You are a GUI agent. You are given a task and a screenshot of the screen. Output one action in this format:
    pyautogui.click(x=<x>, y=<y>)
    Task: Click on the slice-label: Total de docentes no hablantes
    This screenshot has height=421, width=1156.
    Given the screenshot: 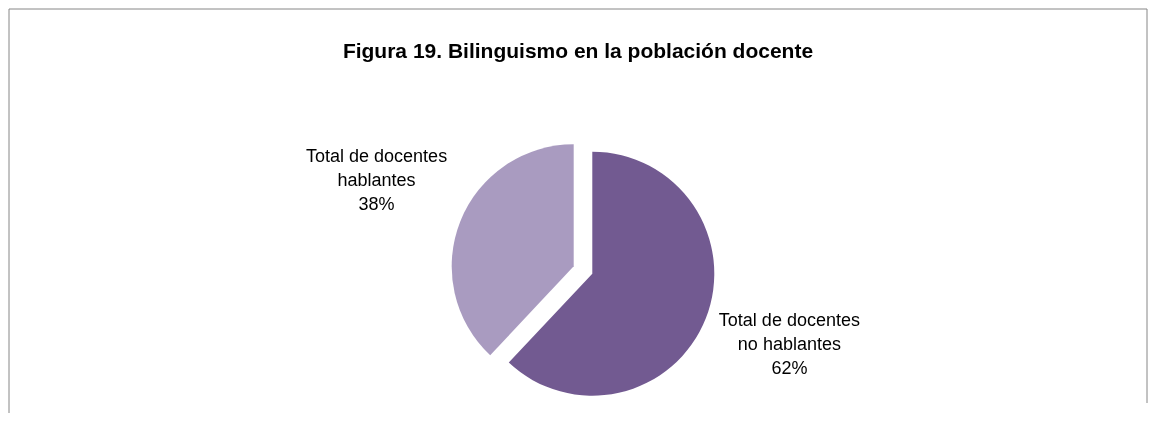 What is the action you would take?
    pyautogui.click(x=789, y=331)
    